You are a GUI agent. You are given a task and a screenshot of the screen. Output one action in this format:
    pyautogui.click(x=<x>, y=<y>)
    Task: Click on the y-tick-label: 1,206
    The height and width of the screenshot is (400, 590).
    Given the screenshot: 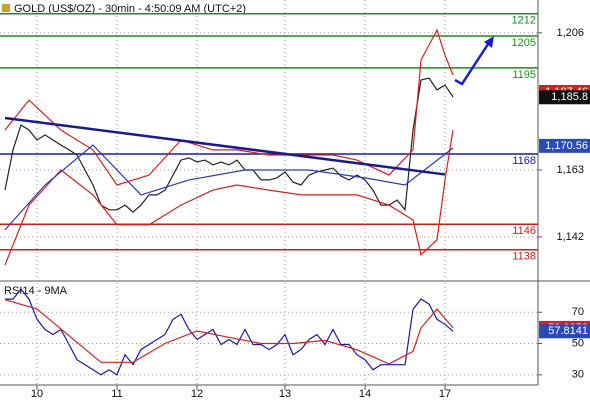 What is the action you would take?
    pyautogui.click(x=570, y=33)
    